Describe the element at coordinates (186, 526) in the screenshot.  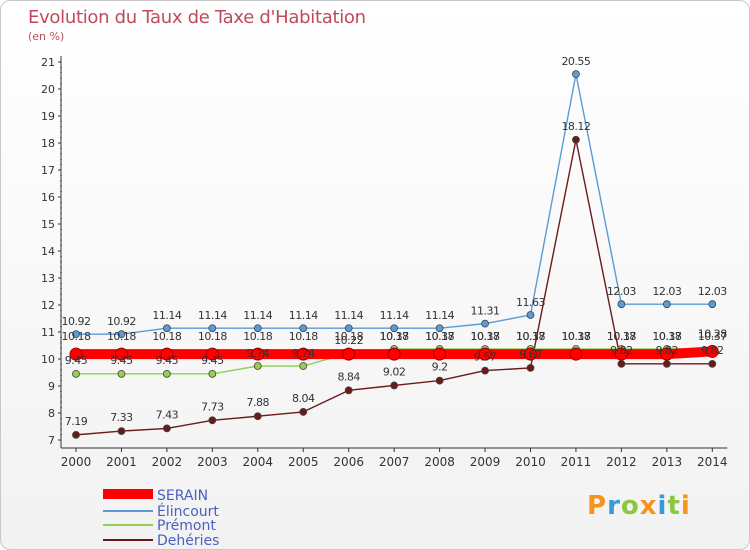
I see `legend-label: Prémont` at that location.